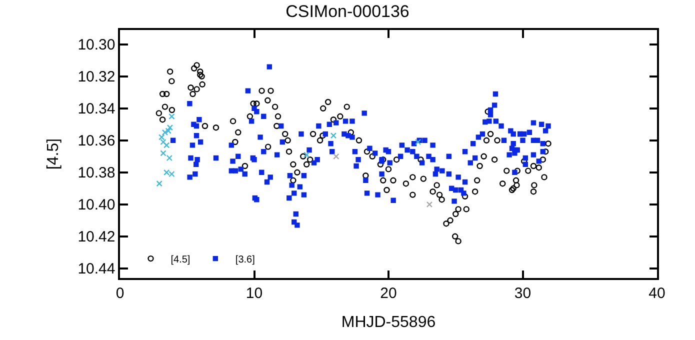 The image size is (695, 340). I want to click on y-tick-label: 10.42, so click(97, 237).